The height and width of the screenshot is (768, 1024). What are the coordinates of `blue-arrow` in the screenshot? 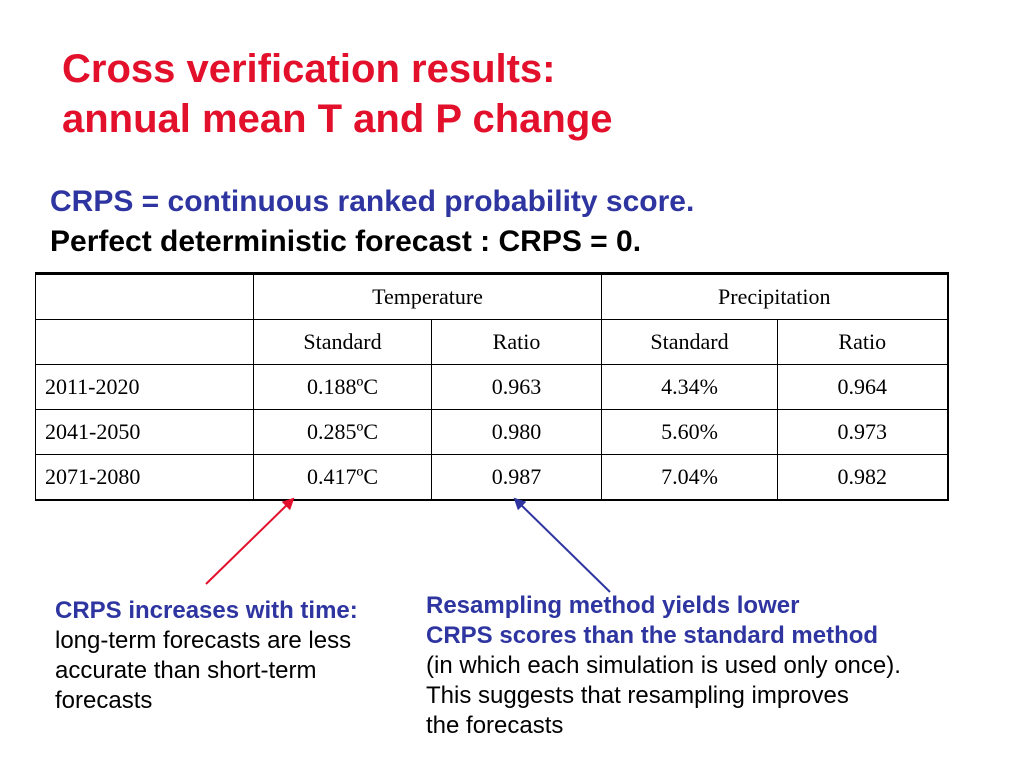 It's located at (562, 545).